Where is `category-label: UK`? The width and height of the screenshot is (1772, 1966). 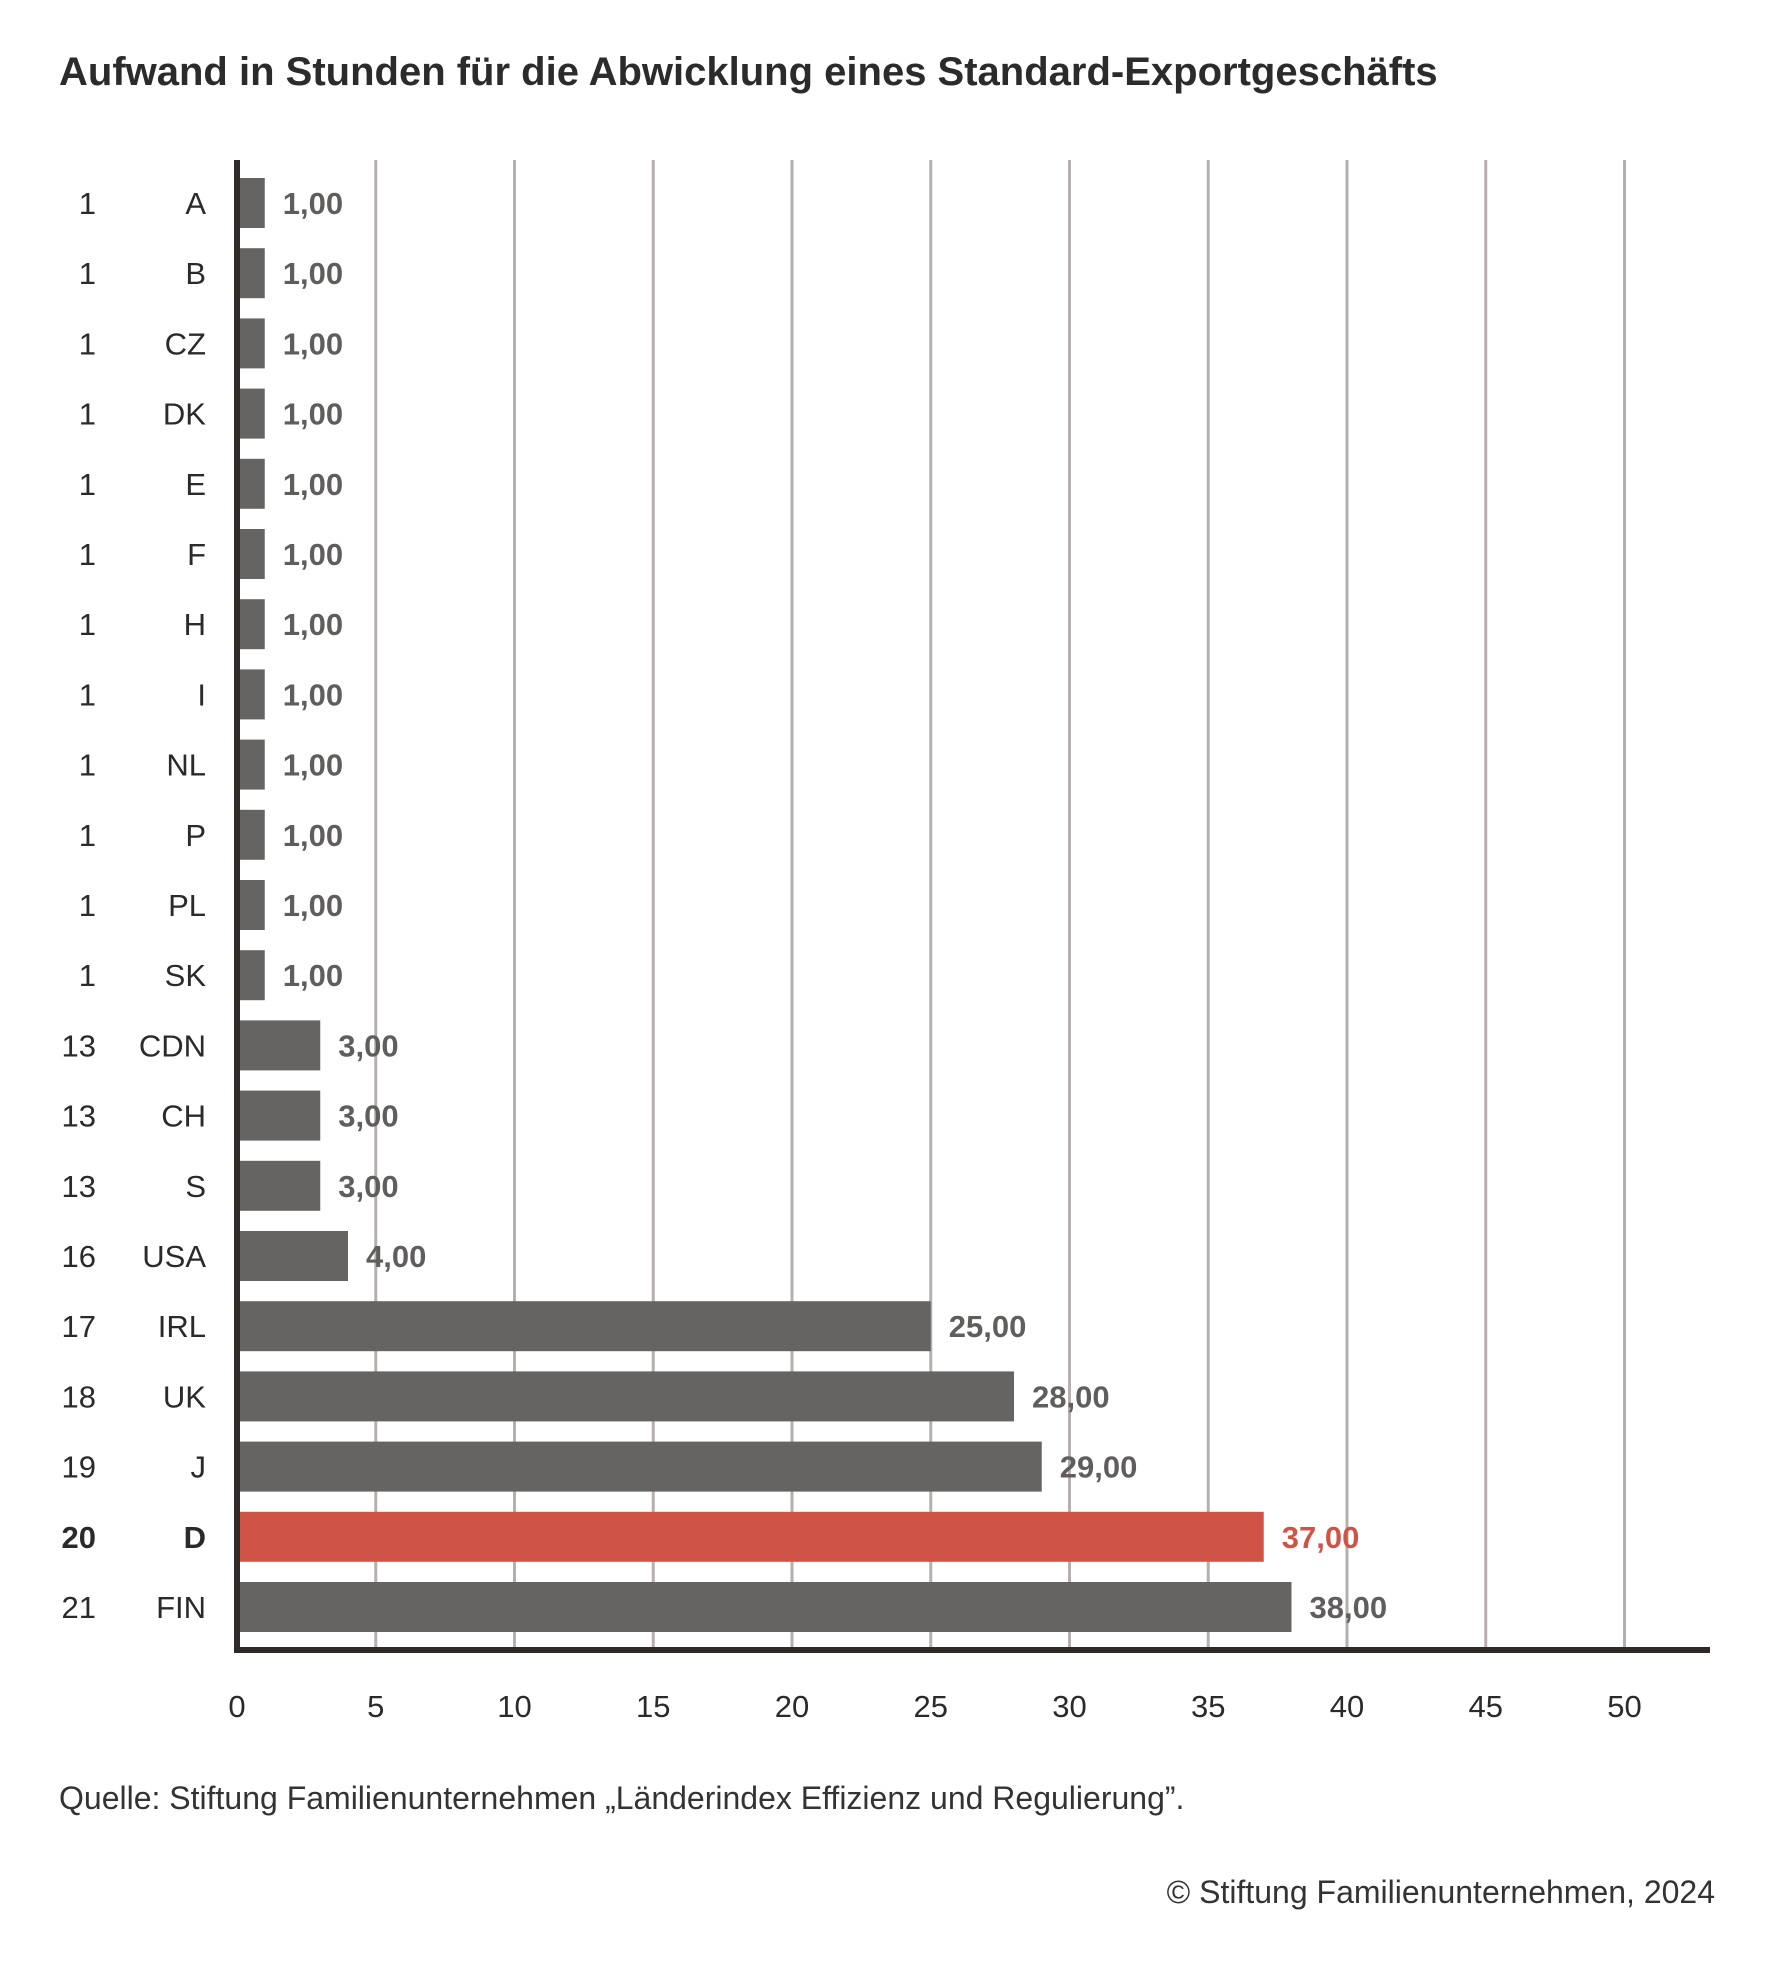 category-label: UK is located at coordinates (184, 1396).